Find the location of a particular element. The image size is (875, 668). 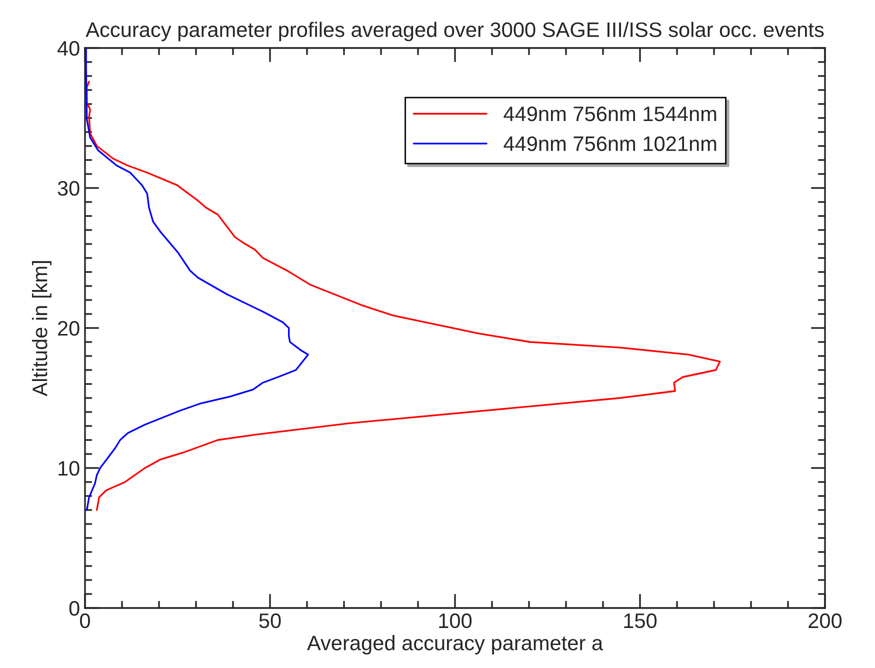

y-tick-label: 40 is located at coordinates (68, 48).